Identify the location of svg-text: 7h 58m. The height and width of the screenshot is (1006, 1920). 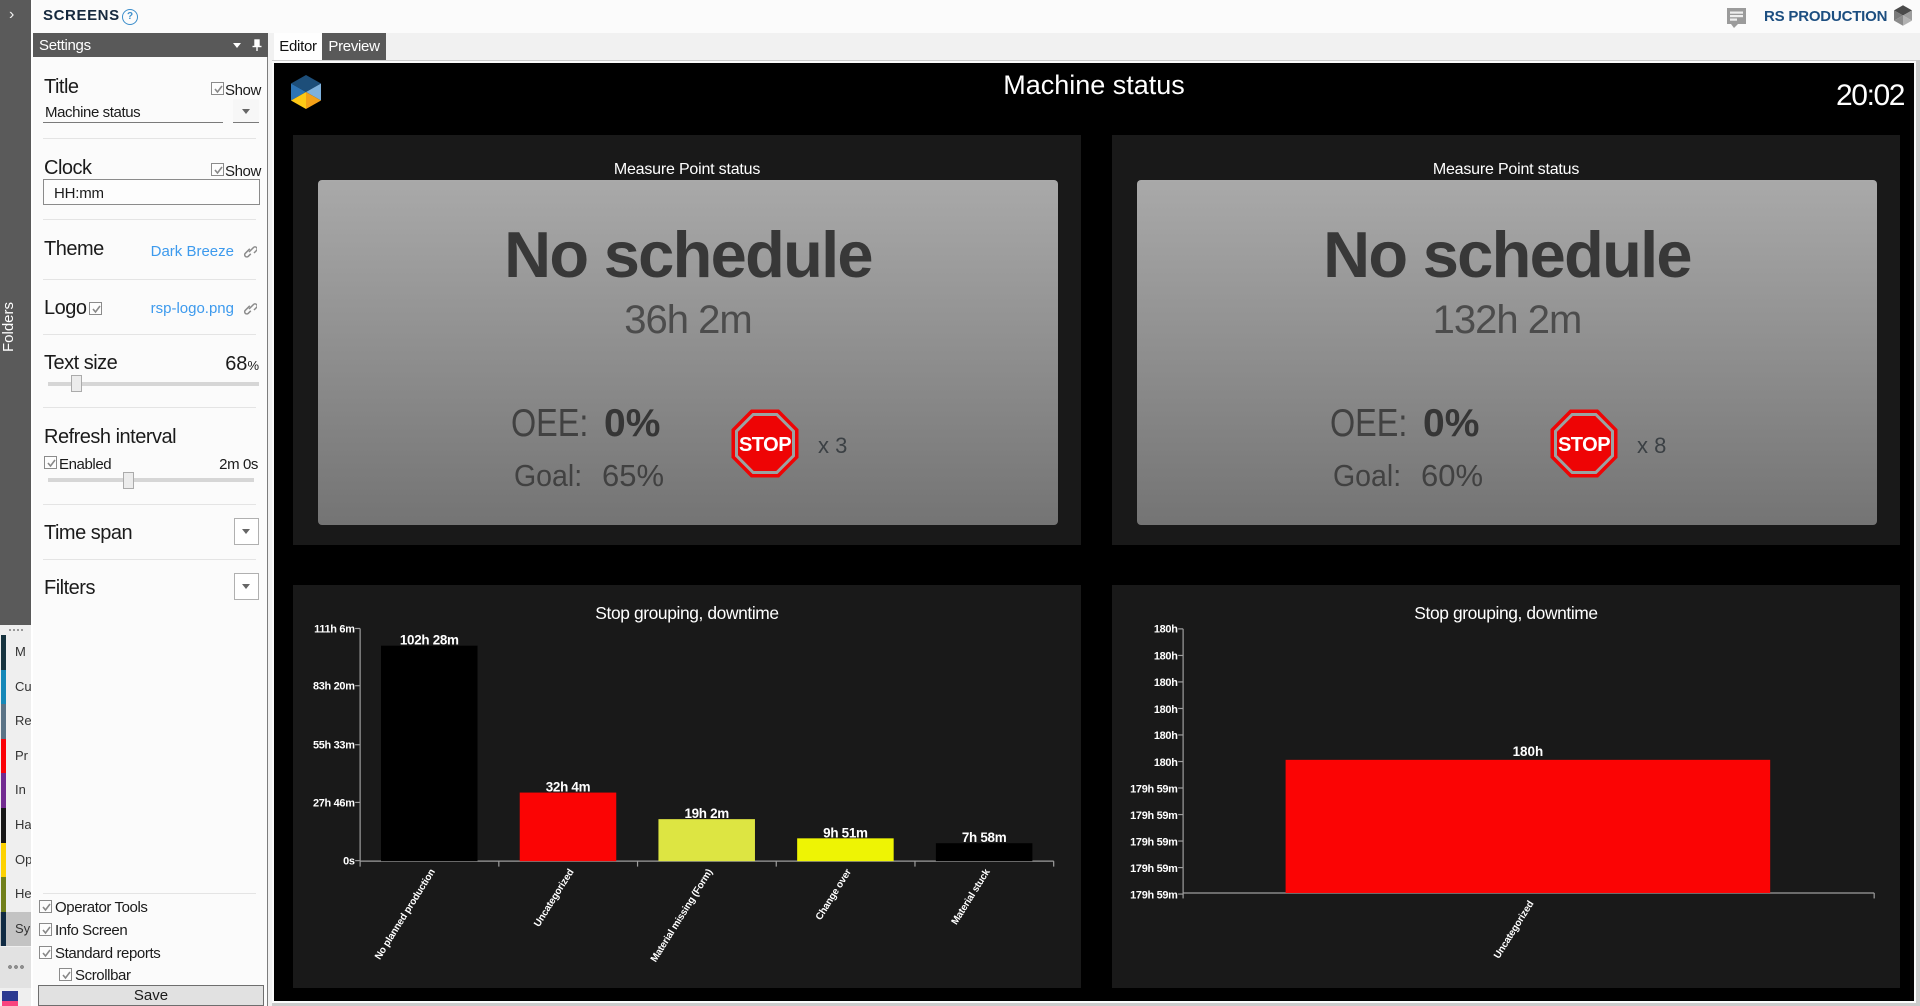
(984, 837).